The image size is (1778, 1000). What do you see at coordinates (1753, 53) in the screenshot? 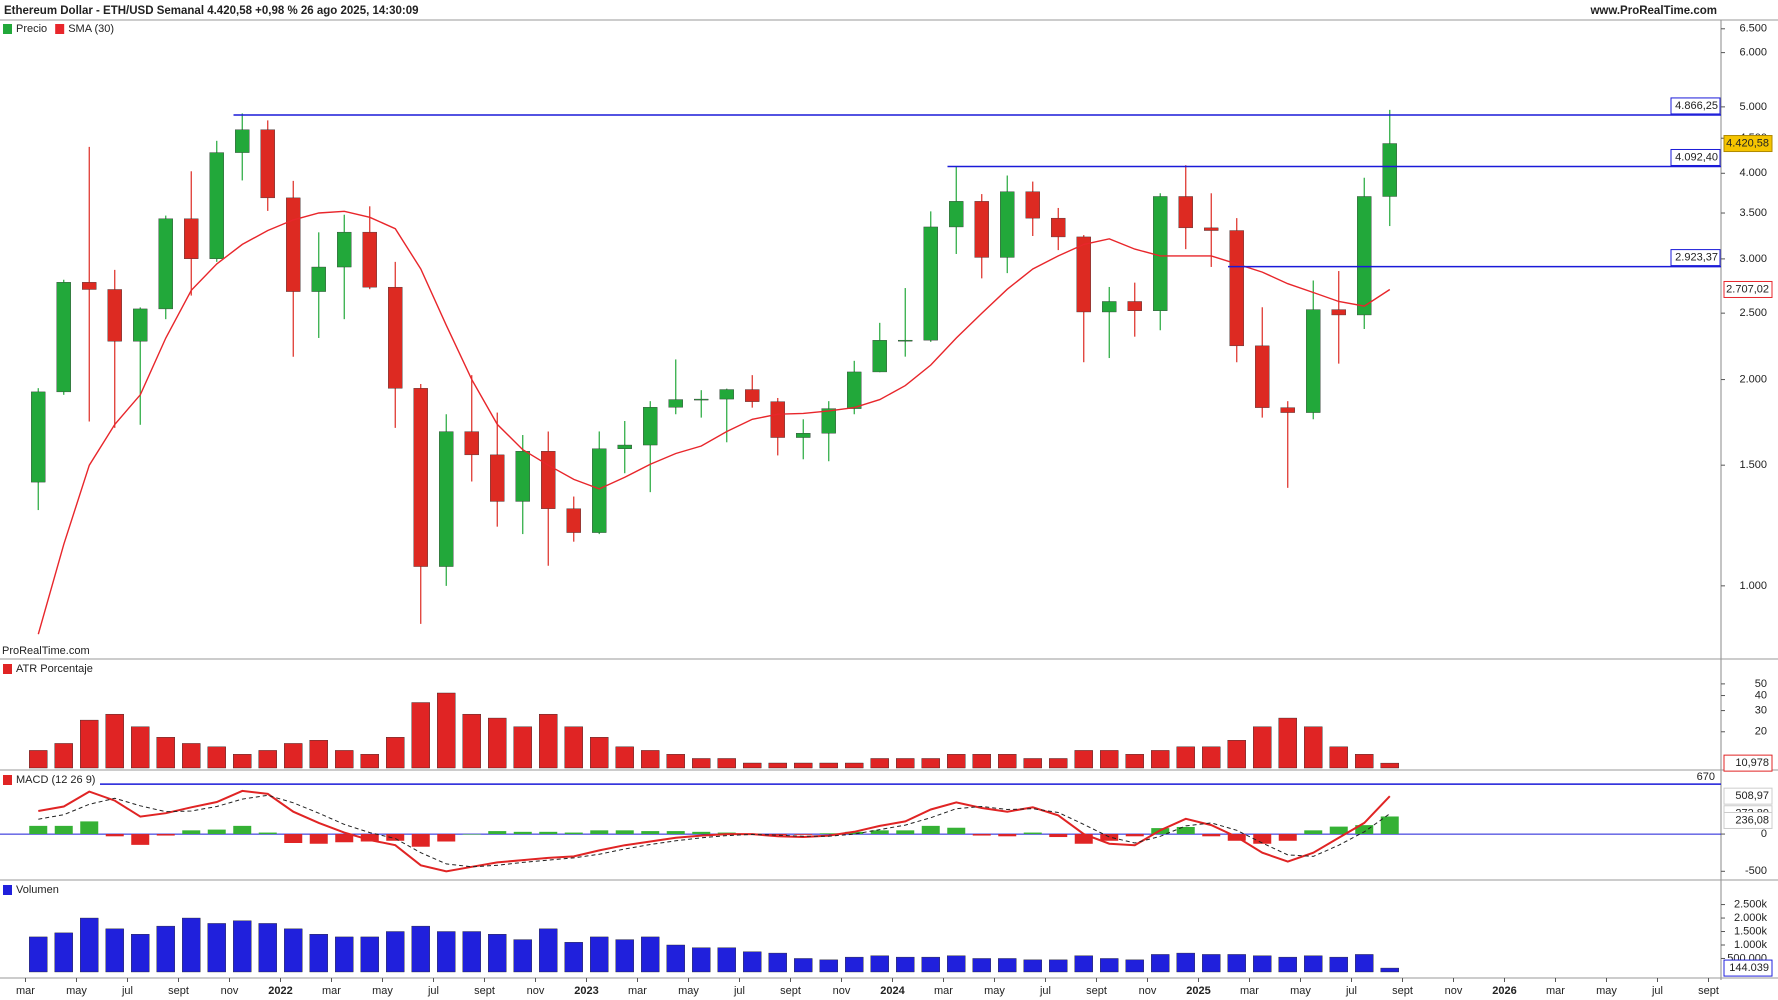
I see `y-tick-label: 6.000` at bounding box center [1753, 53].